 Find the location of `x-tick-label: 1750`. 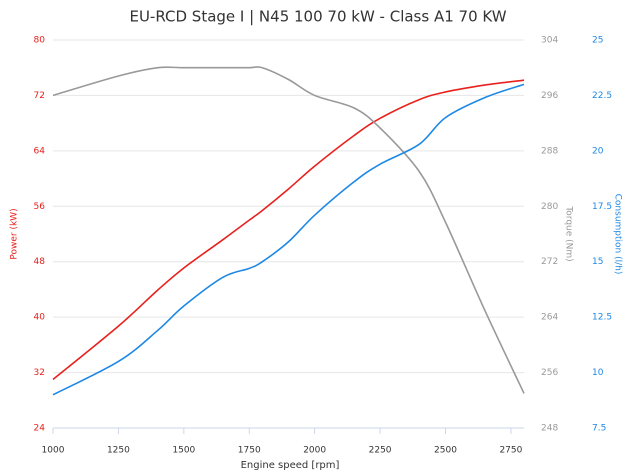

x-tick-label: 1750 is located at coordinates (249, 451).